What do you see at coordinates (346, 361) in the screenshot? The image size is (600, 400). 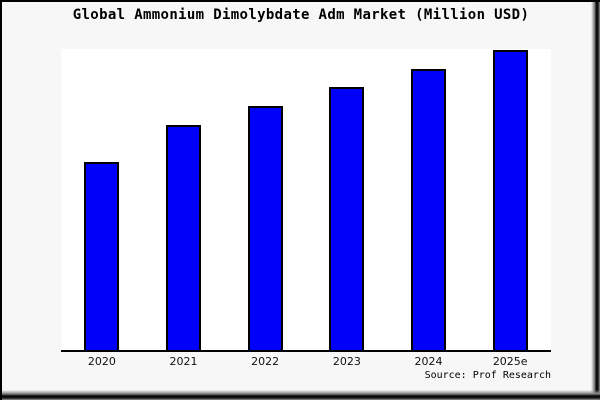 I see `x-tick-label: 2023` at bounding box center [346, 361].